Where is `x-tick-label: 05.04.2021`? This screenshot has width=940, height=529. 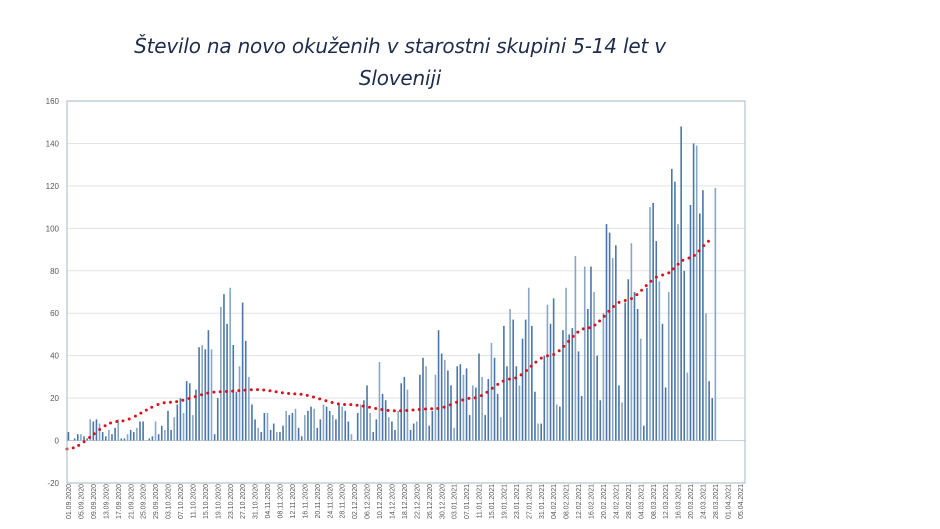
x-tick-label: 05.04.2021 is located at coordinates (741, 501).